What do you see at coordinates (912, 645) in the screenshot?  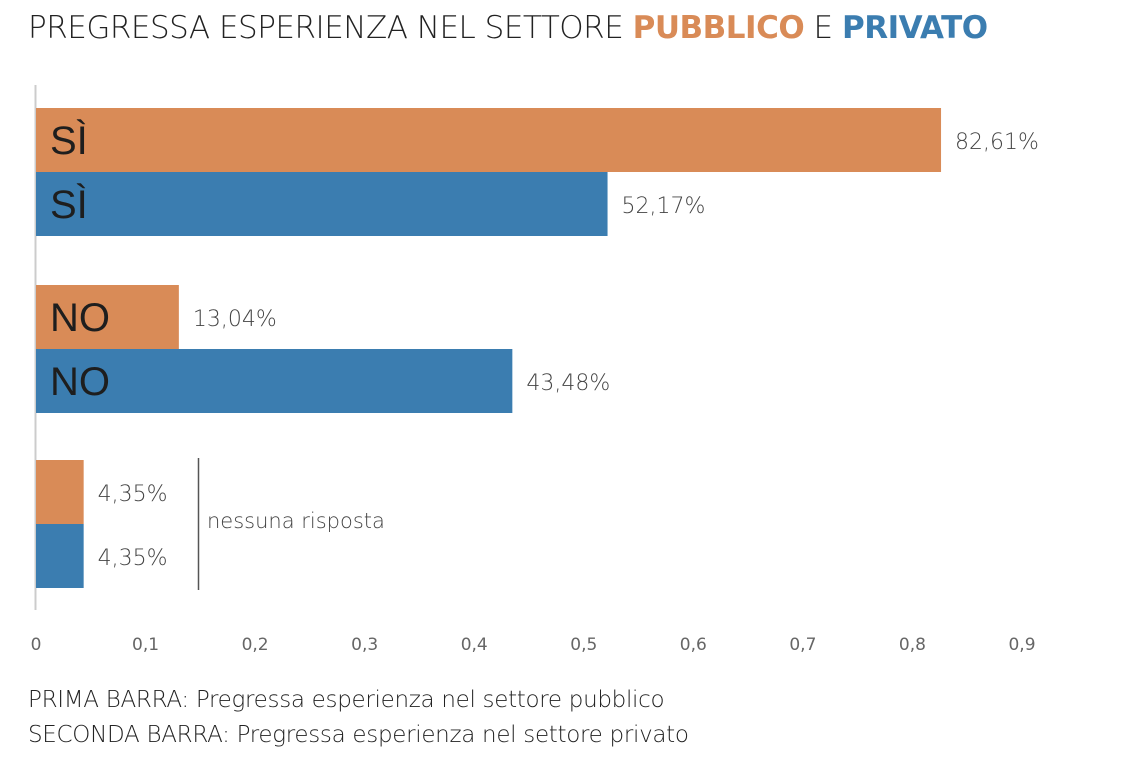 I see `x-tick-label: 0,8` at bounding box center [912, 645].